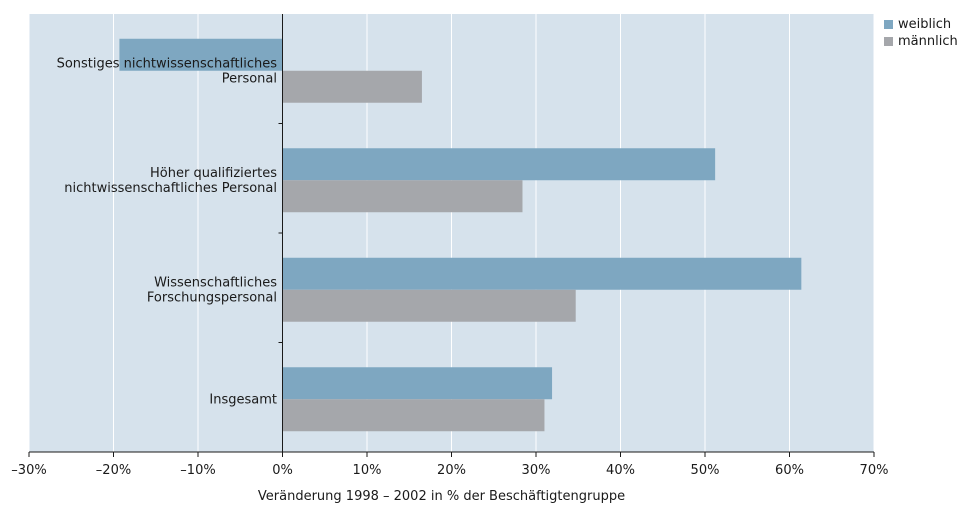 This screenshot has width=962, height=511. I want to click on x-tick-label: 50%, so click(705, 470).